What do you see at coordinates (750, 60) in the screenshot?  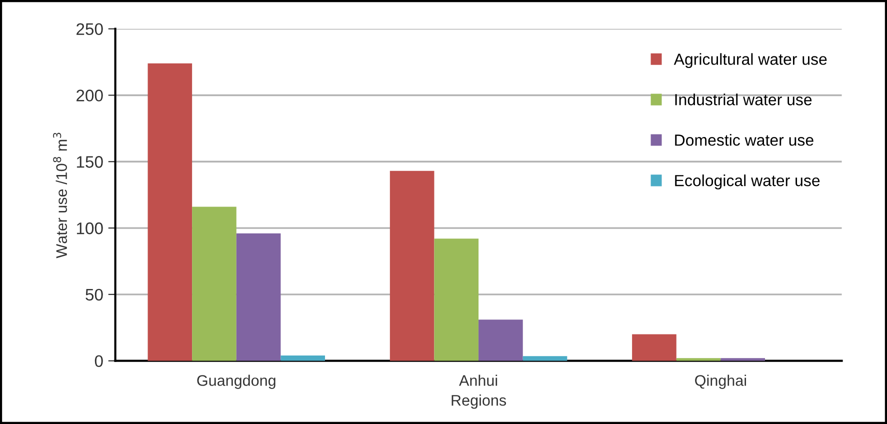 I see `legend-label: Agricultural water use` at bounding box center [750, 60].